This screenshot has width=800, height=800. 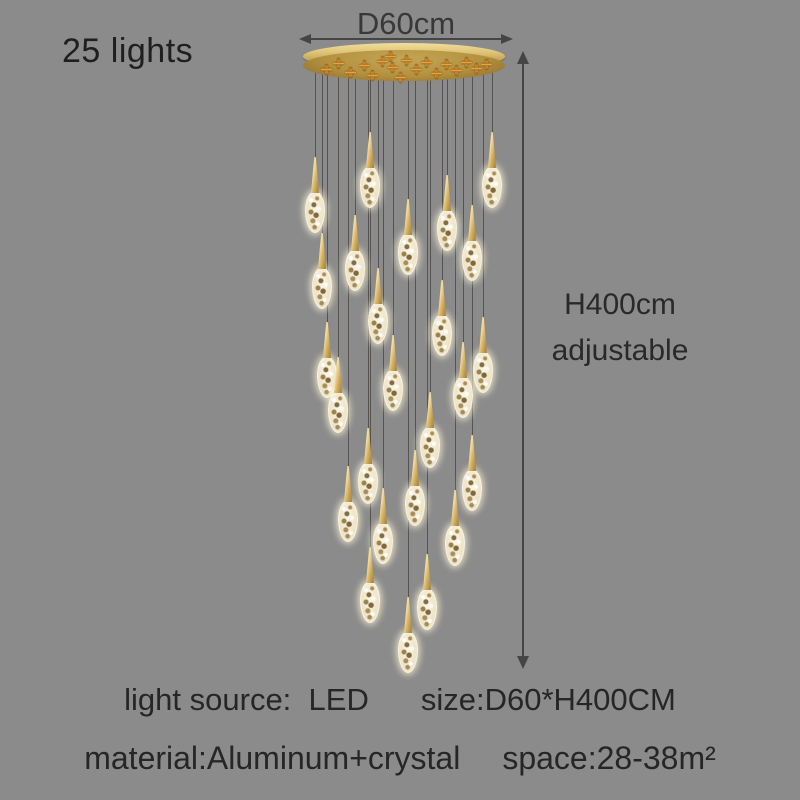 I want to click on height-label: H400cm, so click(x=620, y=304).